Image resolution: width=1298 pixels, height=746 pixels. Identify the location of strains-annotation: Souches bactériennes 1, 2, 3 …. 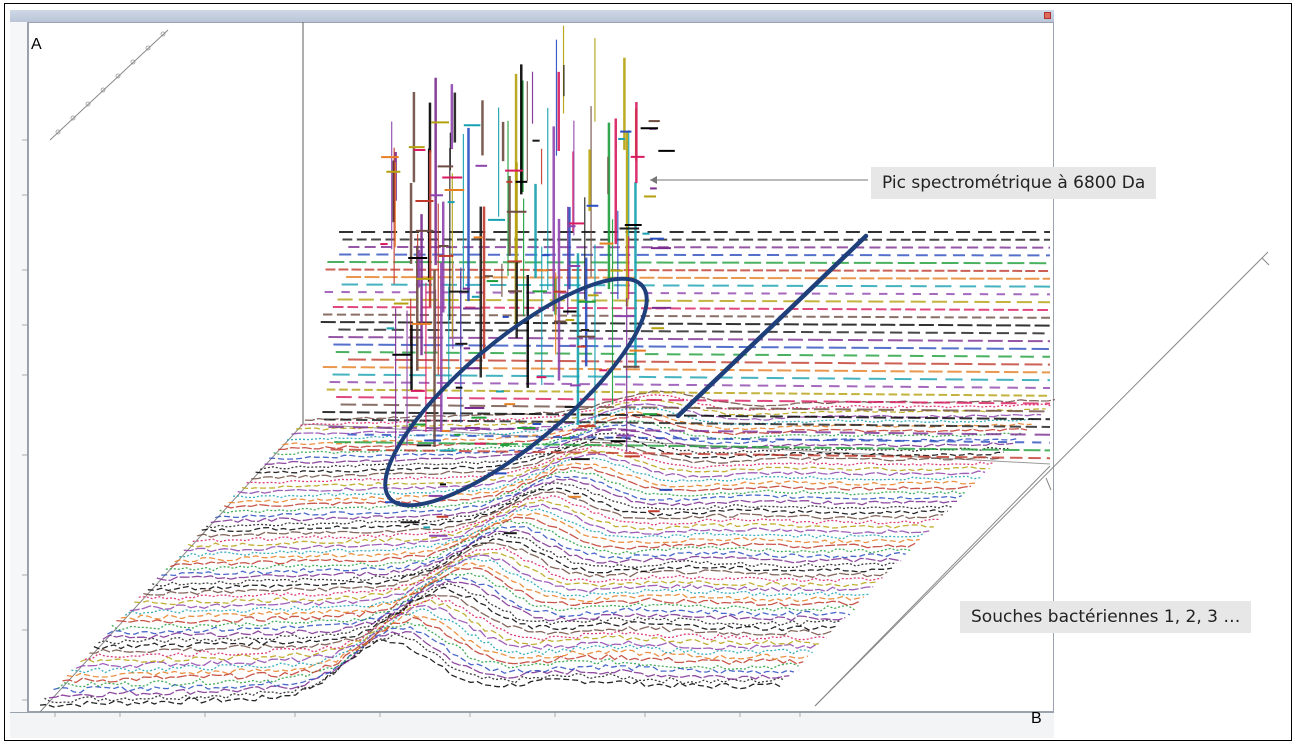
(1106, 617).